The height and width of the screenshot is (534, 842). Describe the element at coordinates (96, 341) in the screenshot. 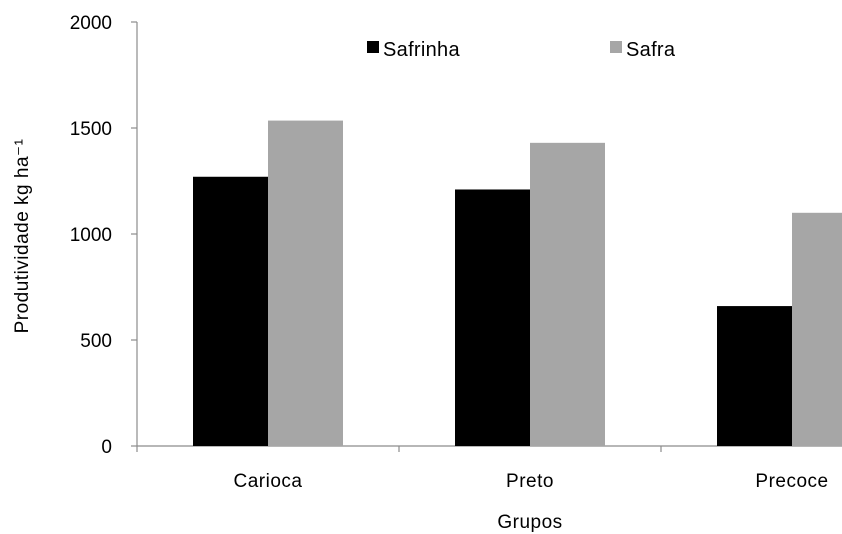

I see `y-tick-label: 500` at that location.